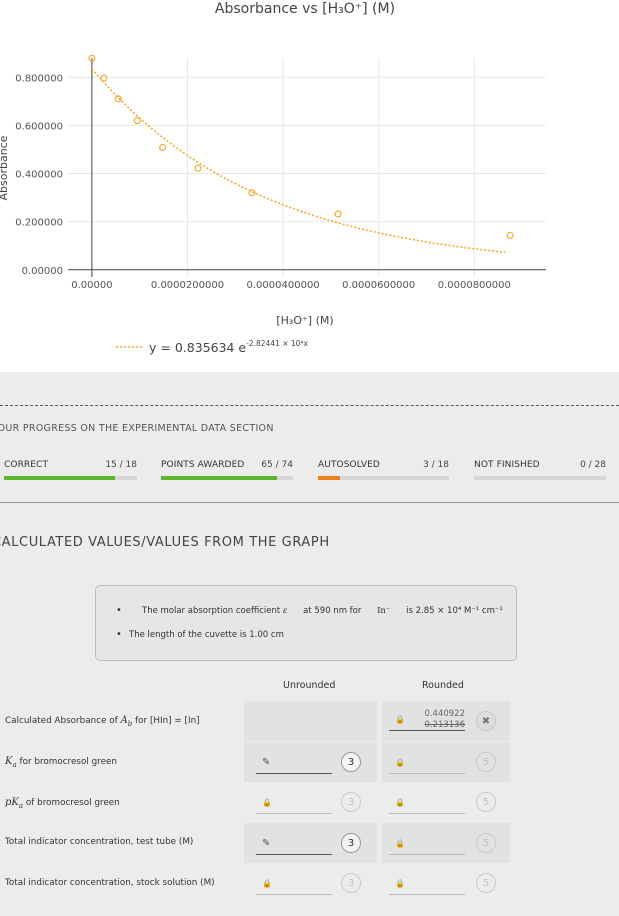  Describe the element at coordinates (39, 78) in the screenshot. I see `y-tick-label: 0.800000` at that location.